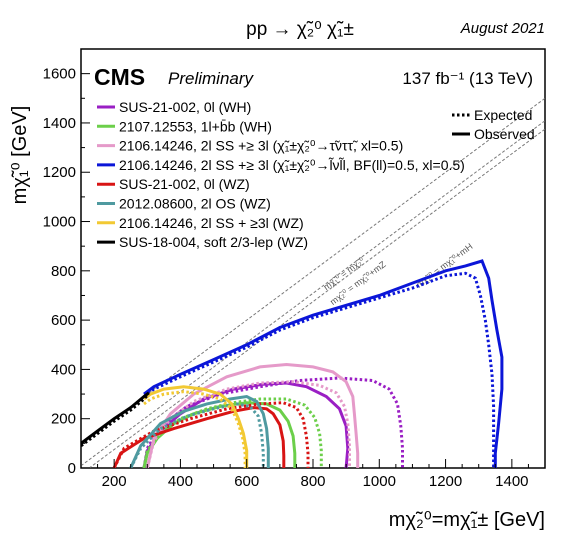 The width and height of the screenshot is (567, 549). I want to click on y-tick-label-8: 1600, so click(59, 74).